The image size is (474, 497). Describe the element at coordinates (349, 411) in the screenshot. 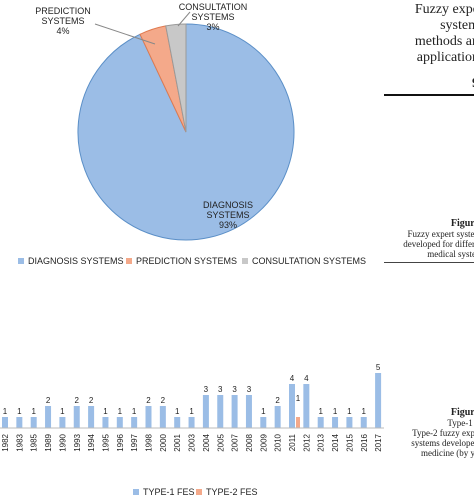

I see `bar-label-2015: 1` at that location.